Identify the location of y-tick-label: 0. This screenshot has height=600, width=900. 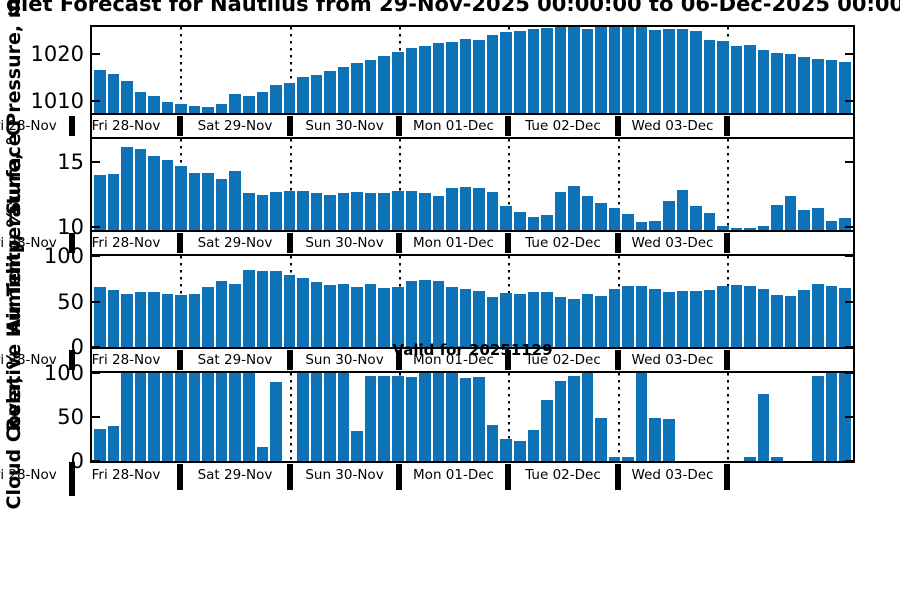
(77, 461).